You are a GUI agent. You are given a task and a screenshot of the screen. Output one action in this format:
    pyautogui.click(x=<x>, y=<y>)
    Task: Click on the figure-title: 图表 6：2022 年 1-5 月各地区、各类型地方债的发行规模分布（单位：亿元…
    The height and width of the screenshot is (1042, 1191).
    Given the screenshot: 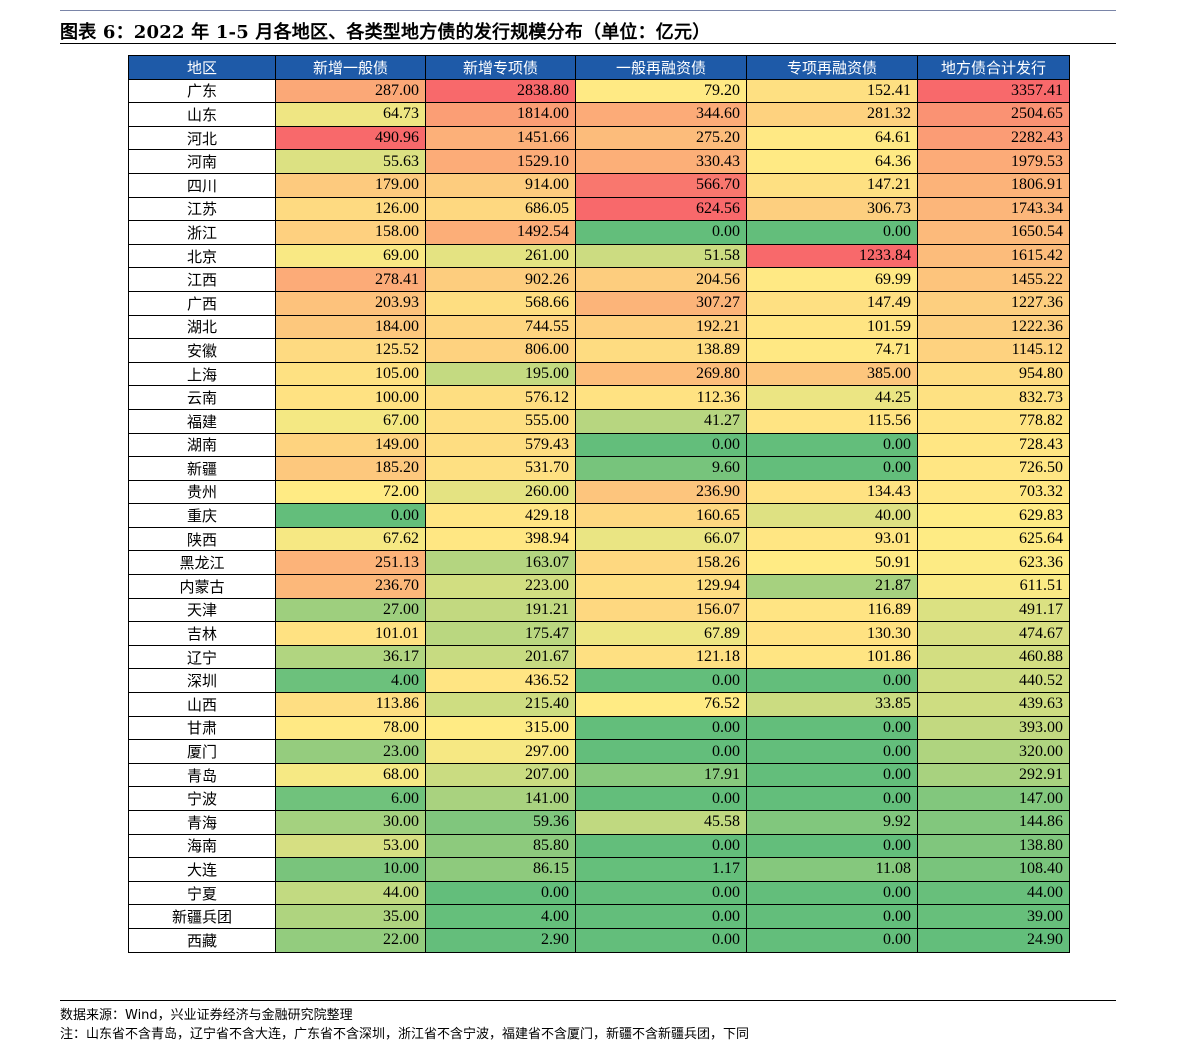 What is the action you would take?
    pyautogui.click(x=385, y=32)
    